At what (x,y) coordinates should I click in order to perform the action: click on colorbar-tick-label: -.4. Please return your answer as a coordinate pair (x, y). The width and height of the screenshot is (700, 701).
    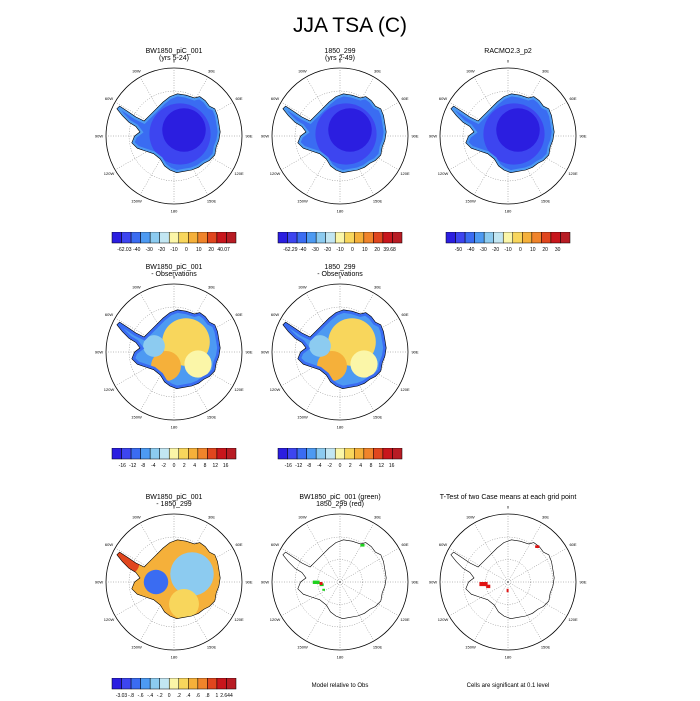
    Looking at the image, I should click on (150, 696).